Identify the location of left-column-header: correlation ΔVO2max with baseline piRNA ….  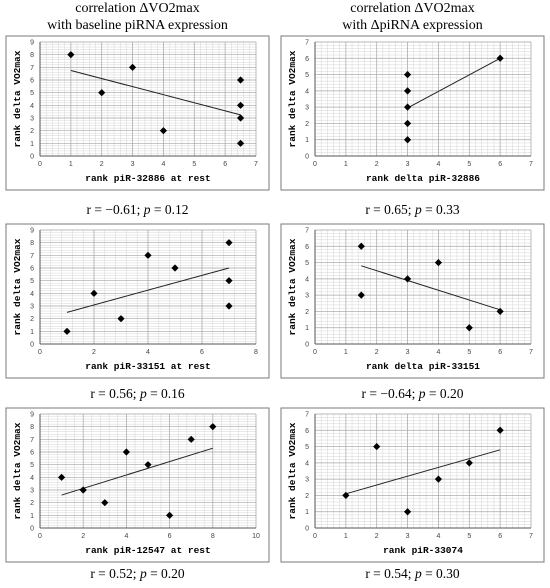
(137, 17).